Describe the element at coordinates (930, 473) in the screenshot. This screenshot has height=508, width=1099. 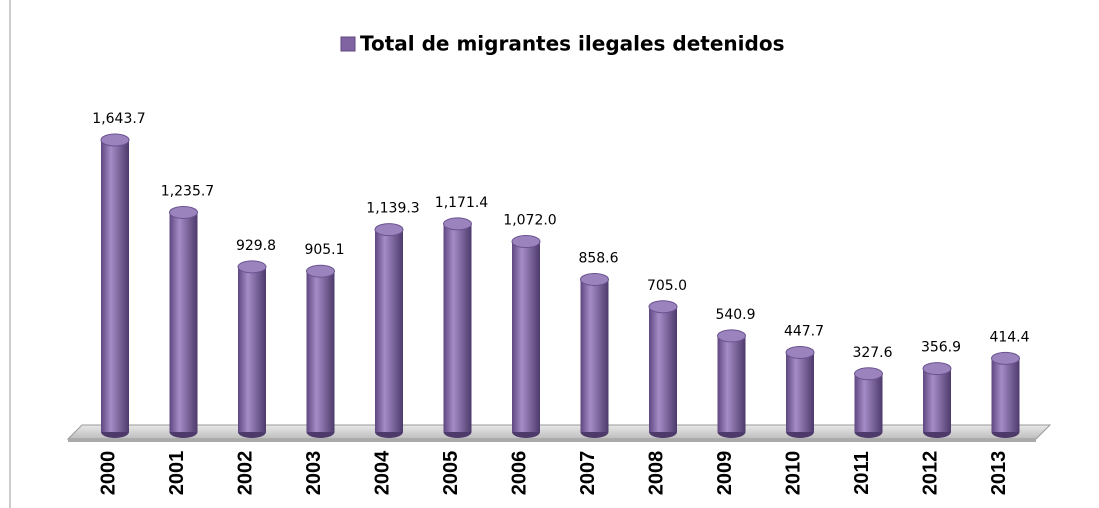
I see `x-tick-label: 2012` at that location.